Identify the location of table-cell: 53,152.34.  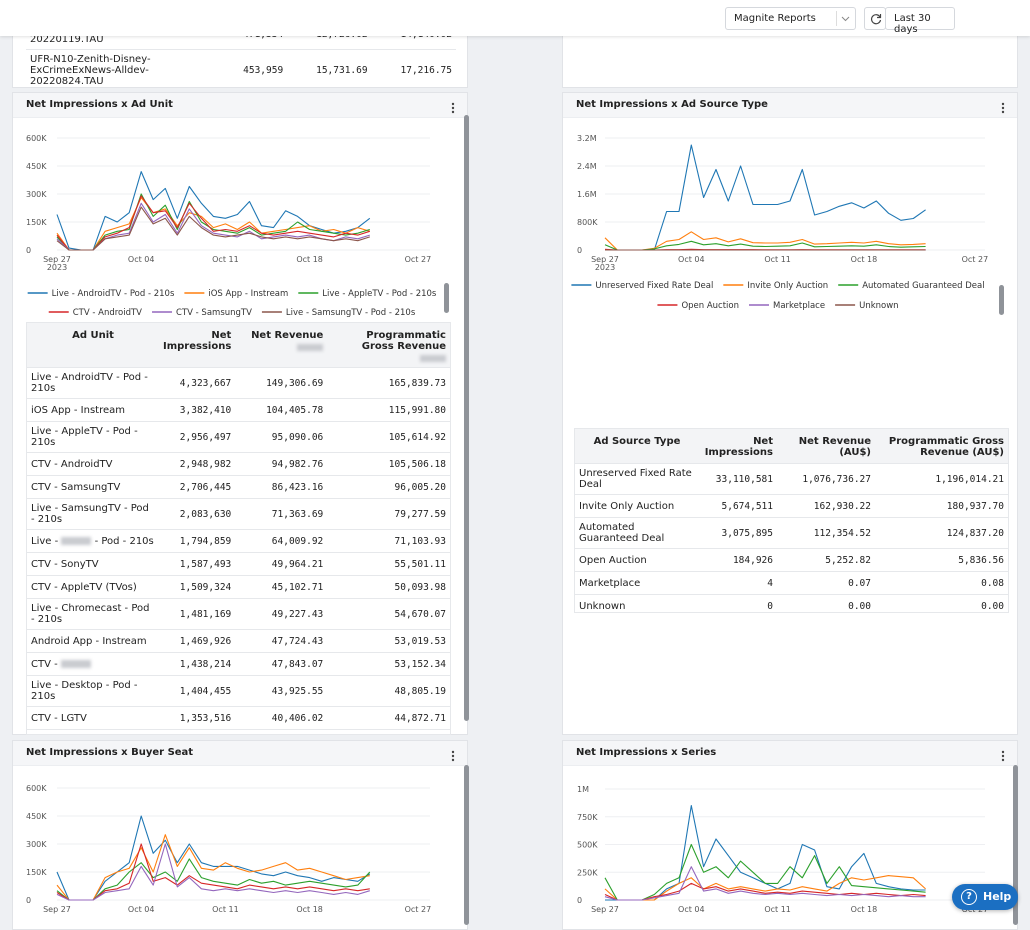
(388, 664).